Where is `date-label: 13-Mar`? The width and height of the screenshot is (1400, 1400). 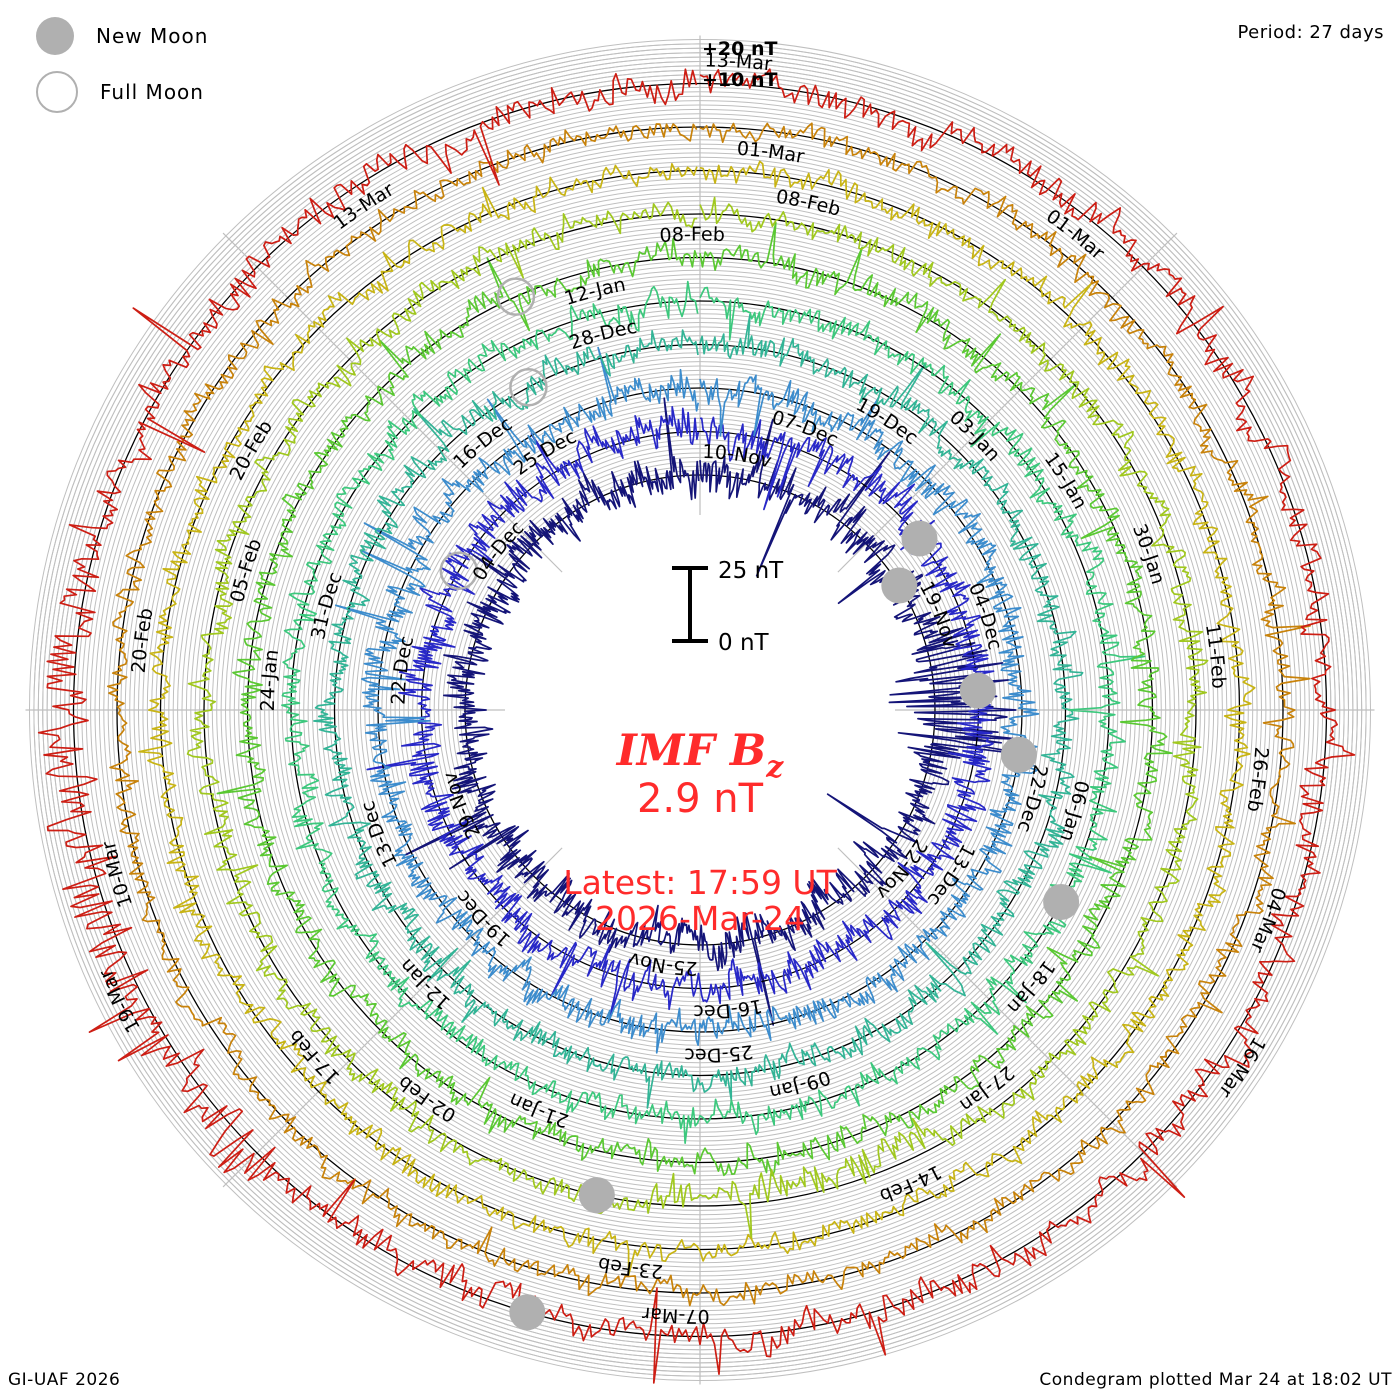 date-label: 13-Mar is located at coordinates (738, 62).